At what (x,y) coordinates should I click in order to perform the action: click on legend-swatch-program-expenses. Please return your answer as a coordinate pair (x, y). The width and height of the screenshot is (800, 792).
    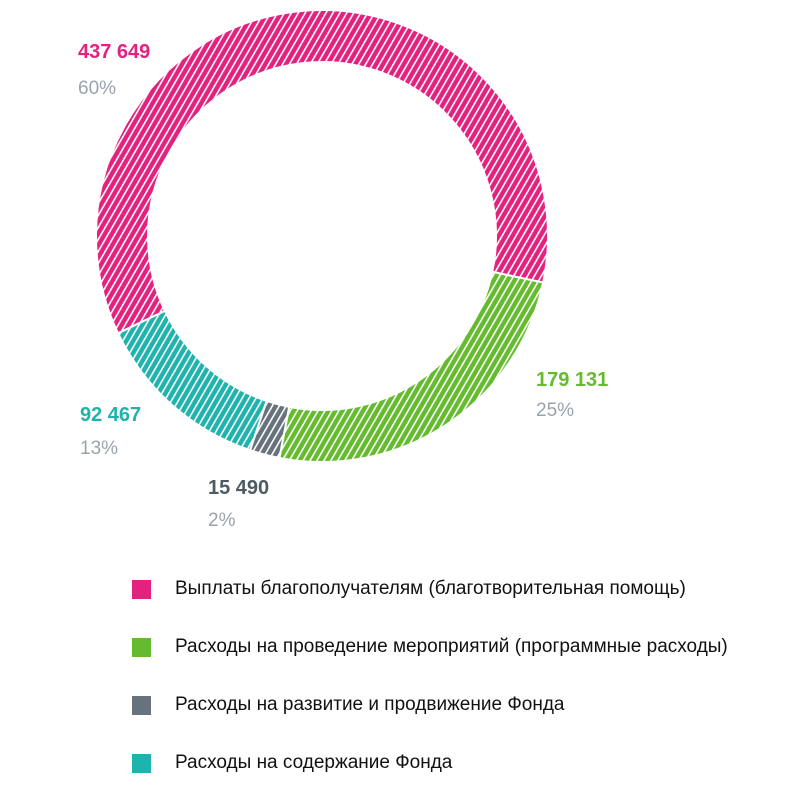
    Looking at the image, I should click on (141, 647).